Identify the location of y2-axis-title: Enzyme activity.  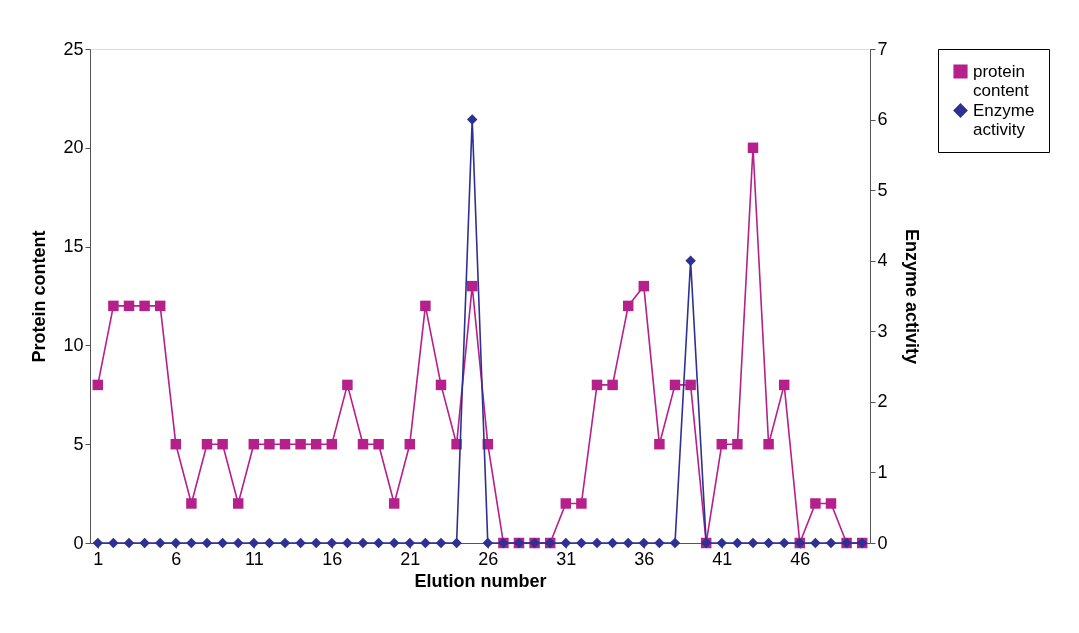
(911, 296).